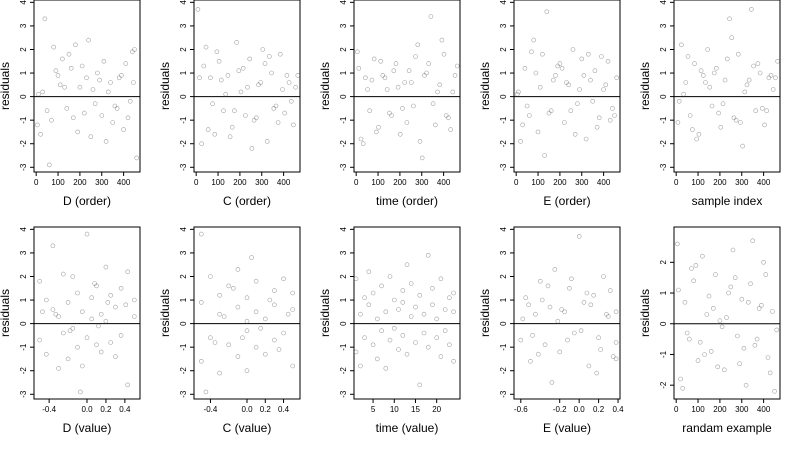 This screenshot has height=450, width=800. What do you see at coordinates (566, 201) in the screenshot?
I see `x-axis-label: E (order)` at bounding box center [566, 201].